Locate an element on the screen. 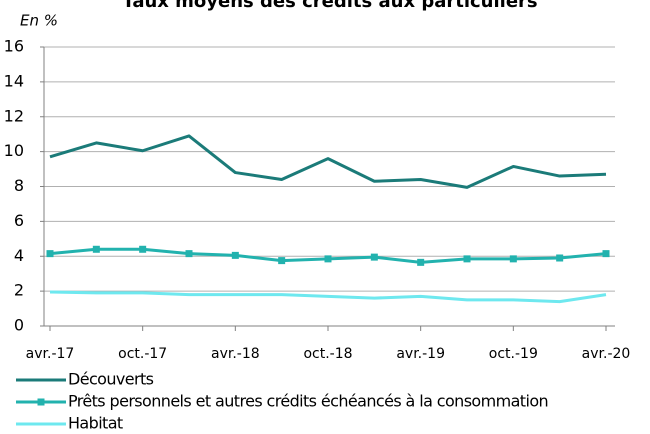 Image resolution: width=650 pixels, height=434 pixels. y-tick-label: 0 is located at coordinates (19, 325).